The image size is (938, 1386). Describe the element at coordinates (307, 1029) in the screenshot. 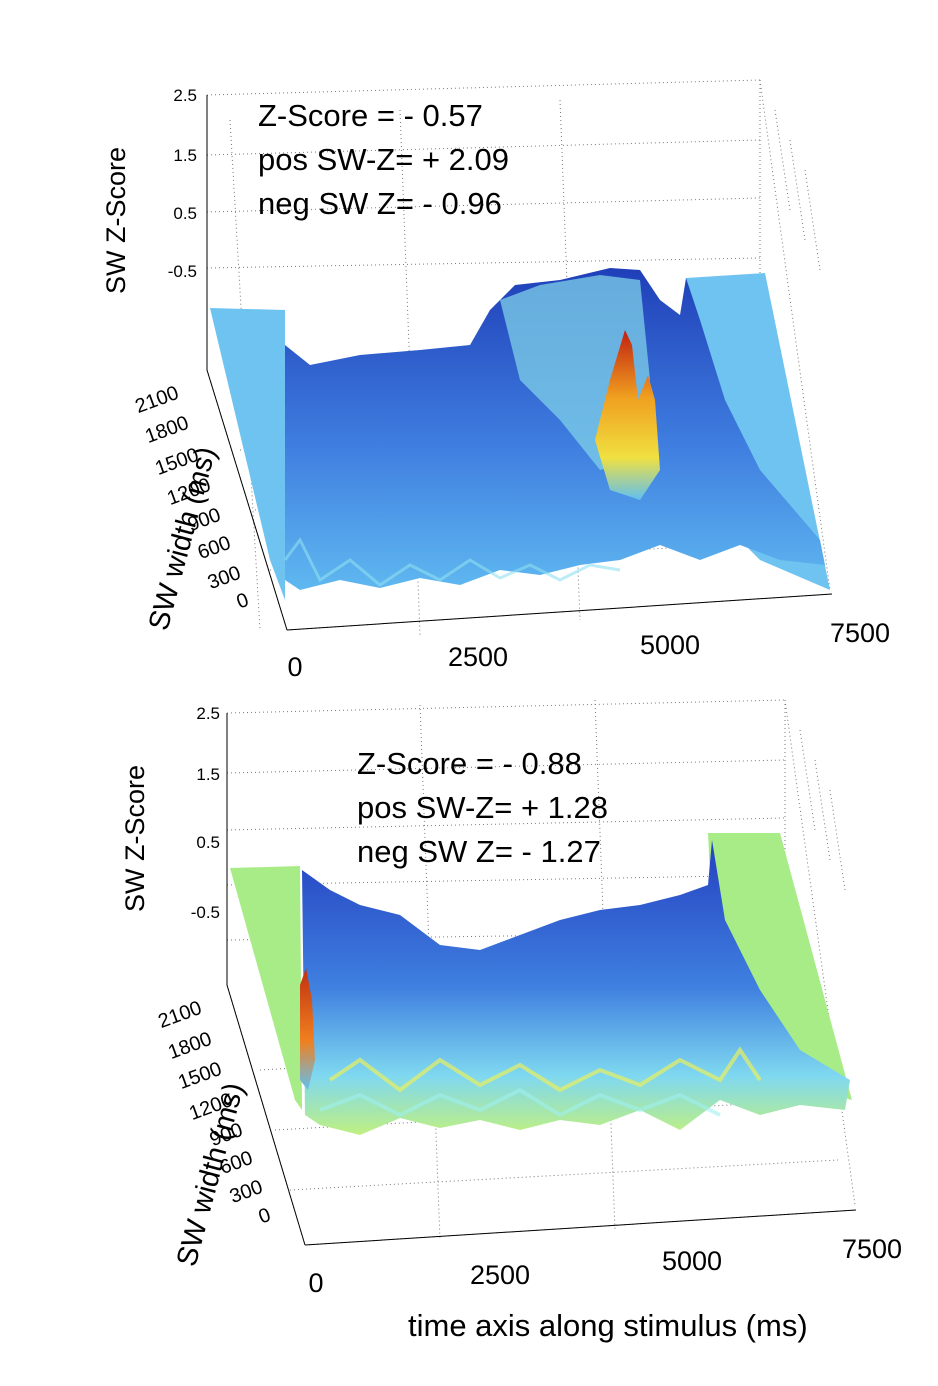

I see `panel-2-hotspot` at that location.